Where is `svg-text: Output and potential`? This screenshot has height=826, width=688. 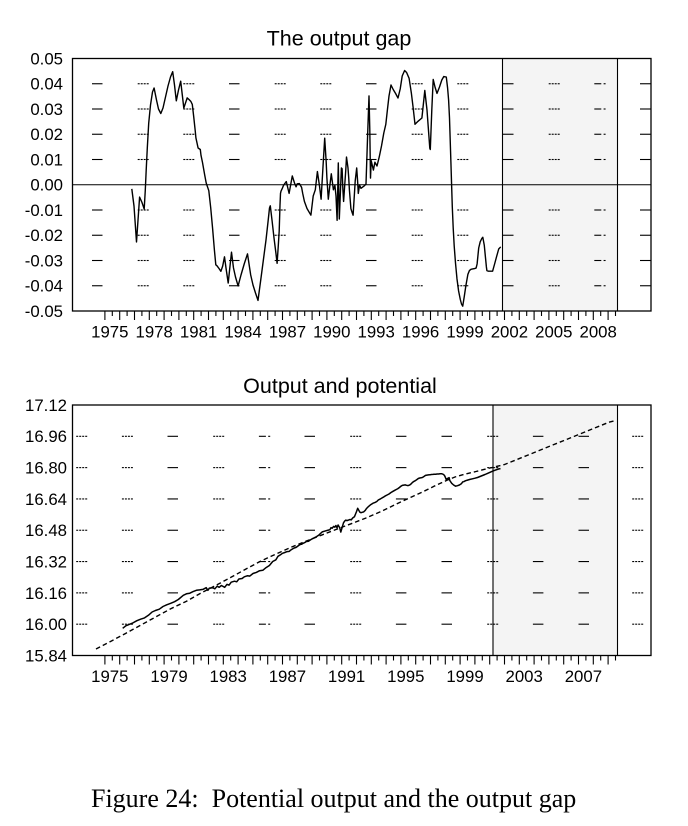
svg-text: Output and potential is located at coordinates (340, 386).